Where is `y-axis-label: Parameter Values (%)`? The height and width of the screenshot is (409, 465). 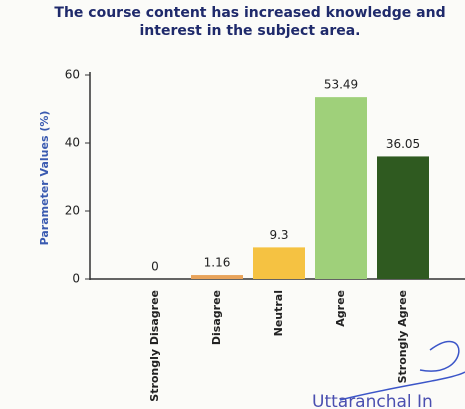
y-axis-label: Parameter Values (%) is located at coordinates (44, 178).